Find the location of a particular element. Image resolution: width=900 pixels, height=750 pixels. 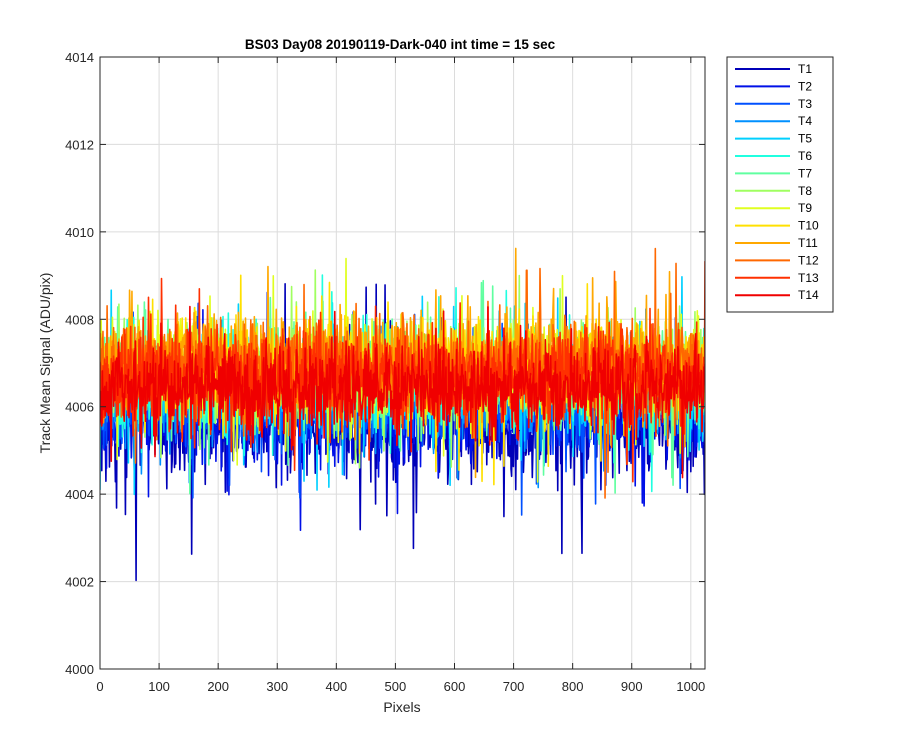

y-axis-label: Track Mean Signal (ADU/pix) is located at coordinates (45, 363).